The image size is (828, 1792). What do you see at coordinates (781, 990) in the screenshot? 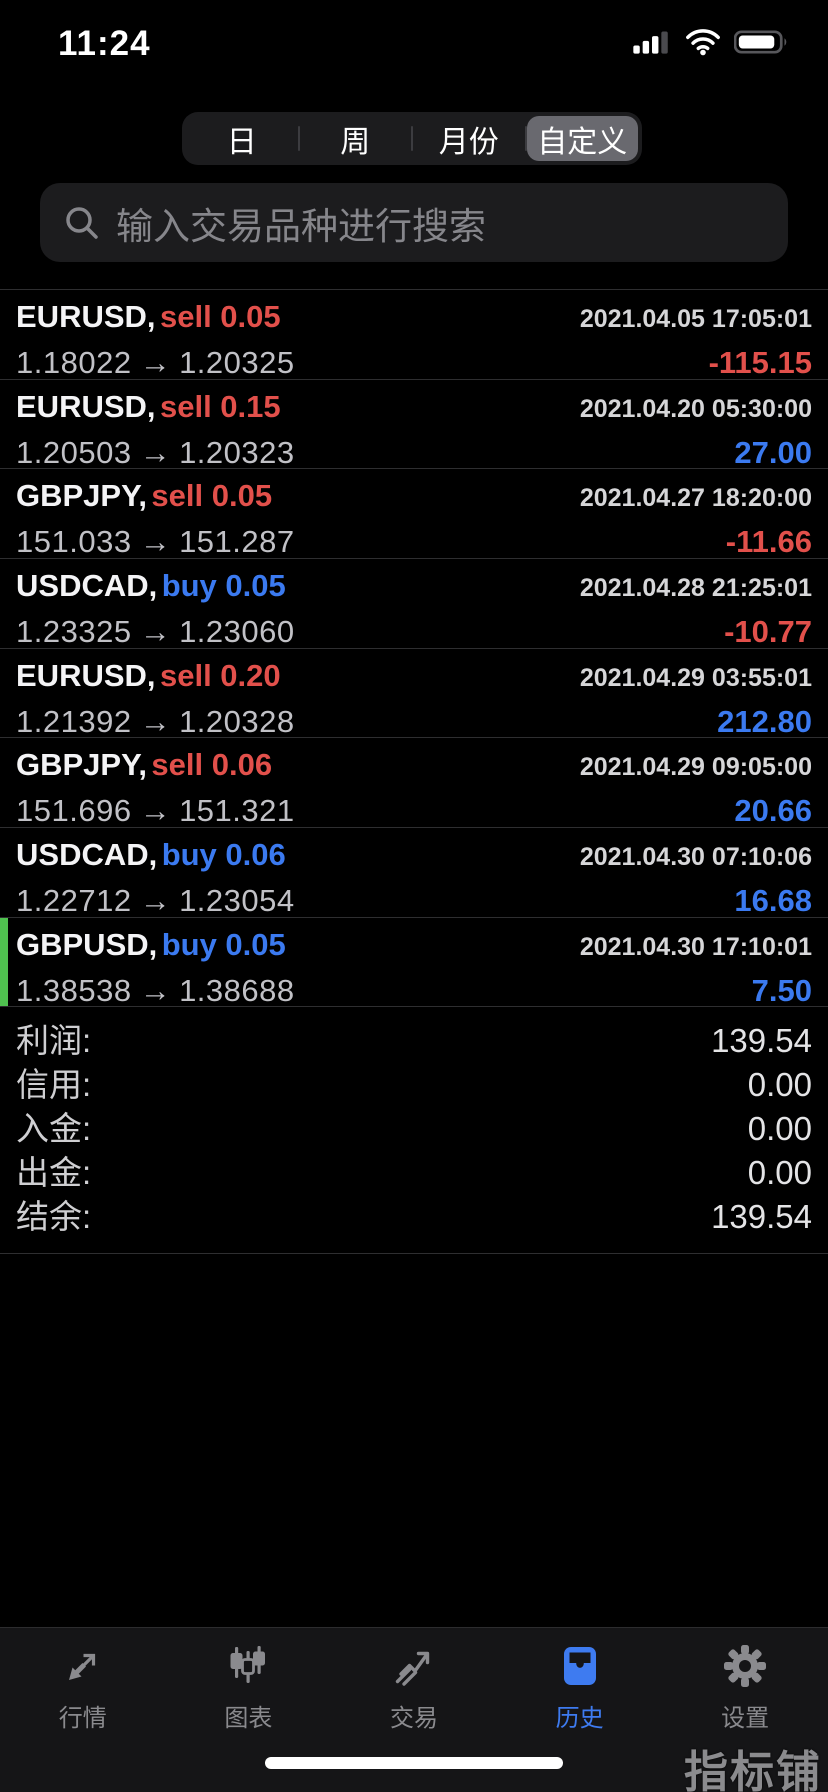
I see `trade-profit: 7.50` at bounding box center [781, 990].